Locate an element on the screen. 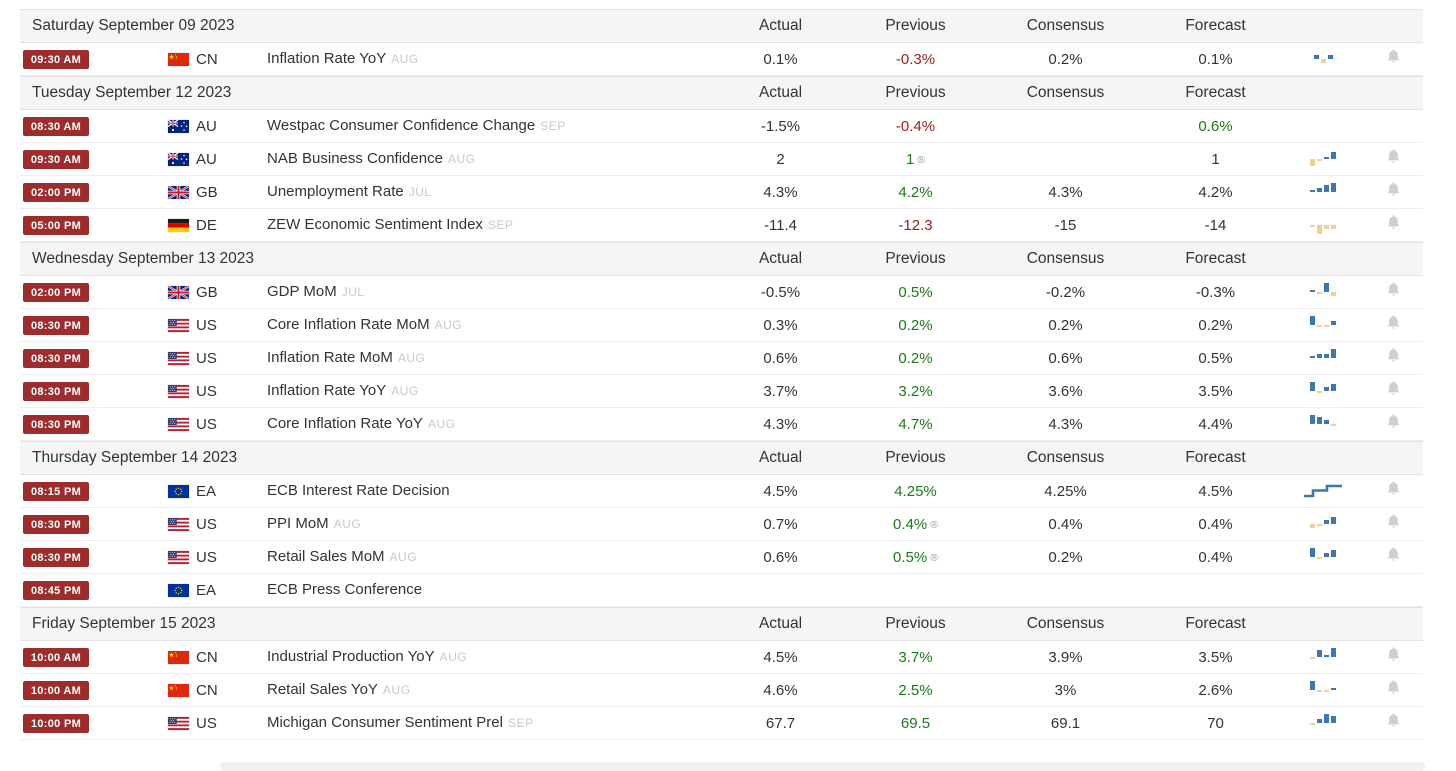 This screenshot has height=771, width=1456. country-cell: AU is located at coordinates (215, 159).